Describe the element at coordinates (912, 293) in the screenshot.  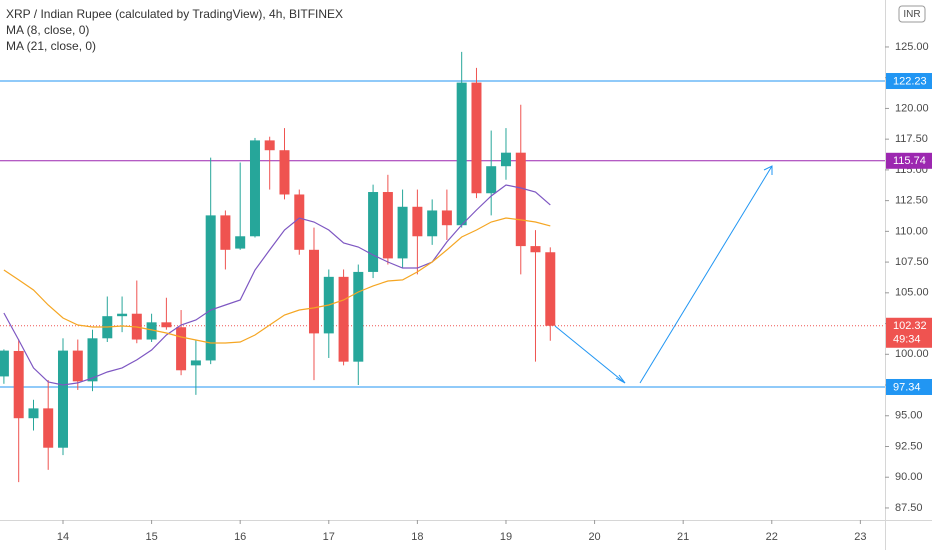
I see `y-tick-label: 105.00` at that location.